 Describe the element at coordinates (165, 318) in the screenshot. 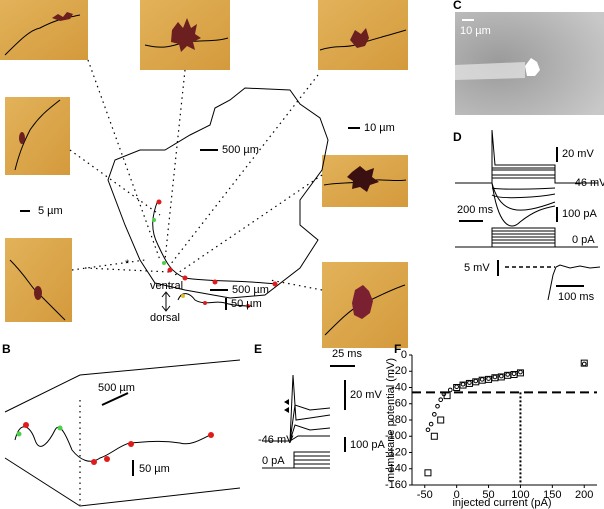

I see `axis-label: dorsal` at that location.